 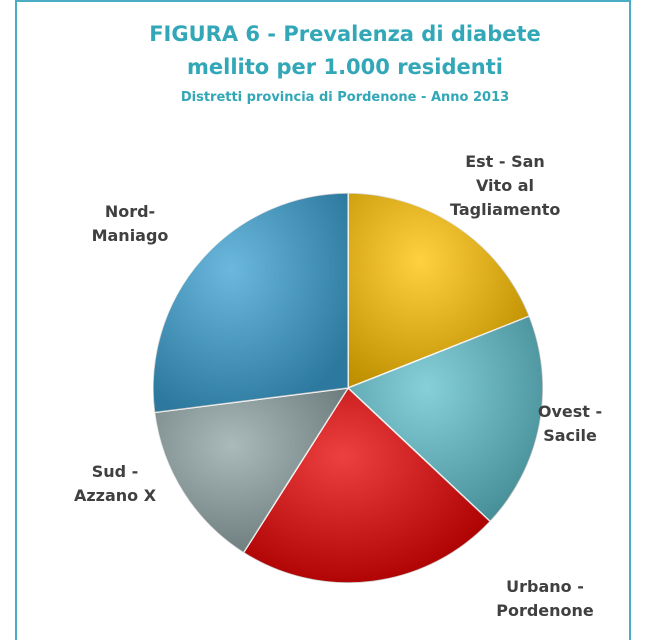 What do you see at coordinates (505, 185) in the screenshot?
I see `slice-label: Est - San Vito al Tagliamento` at bounding box center [505, 185].